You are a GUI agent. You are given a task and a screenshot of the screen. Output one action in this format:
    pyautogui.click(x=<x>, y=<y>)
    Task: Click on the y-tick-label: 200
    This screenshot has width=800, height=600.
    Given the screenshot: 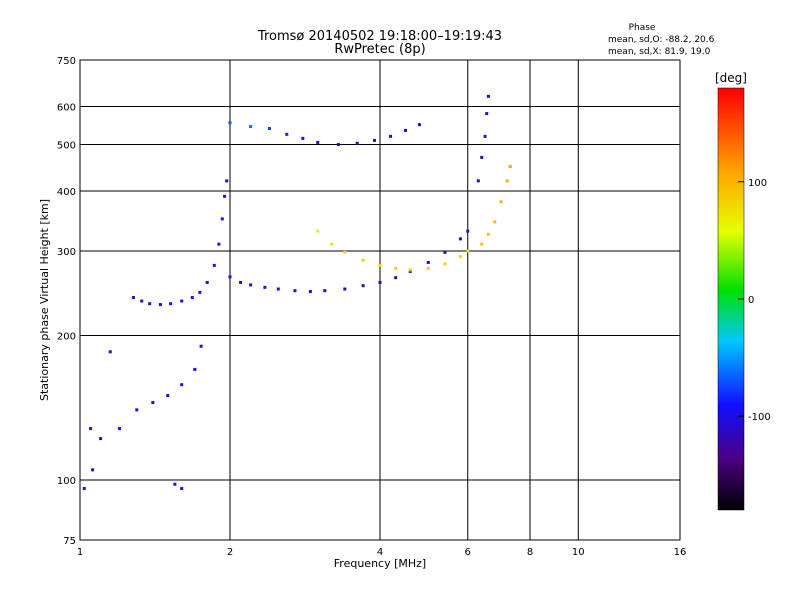 What is the action you would take?
    pyautogui.click(x=66, y=337)
    